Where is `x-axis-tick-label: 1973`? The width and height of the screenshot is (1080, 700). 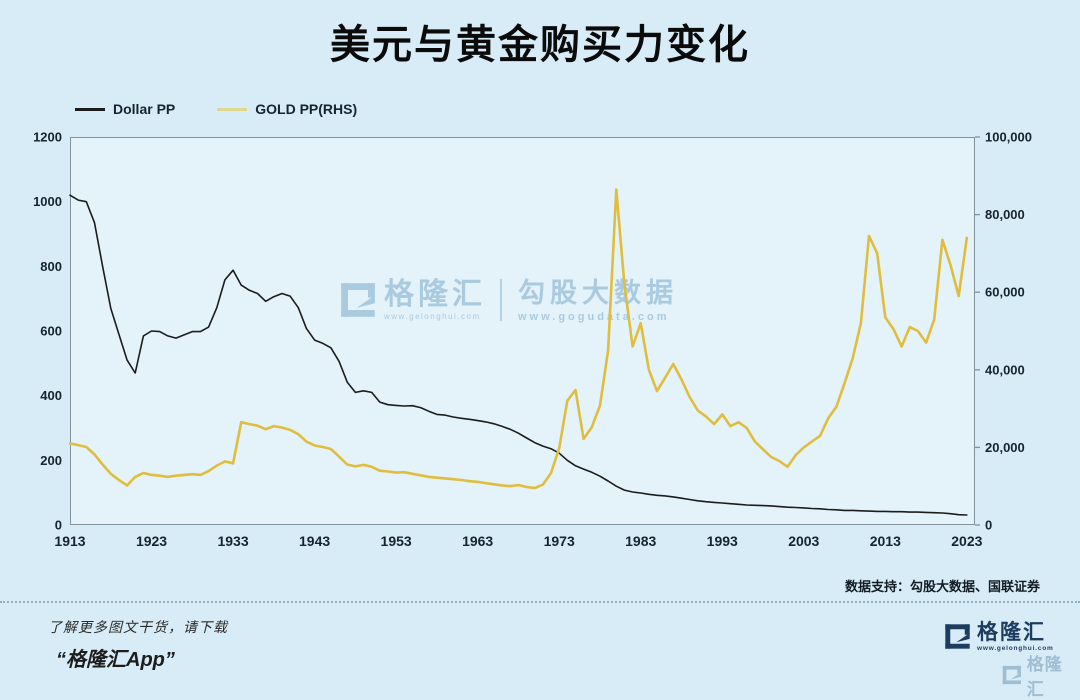 x-axis-tick-label: 1973 is located at coordinates (559, 541).